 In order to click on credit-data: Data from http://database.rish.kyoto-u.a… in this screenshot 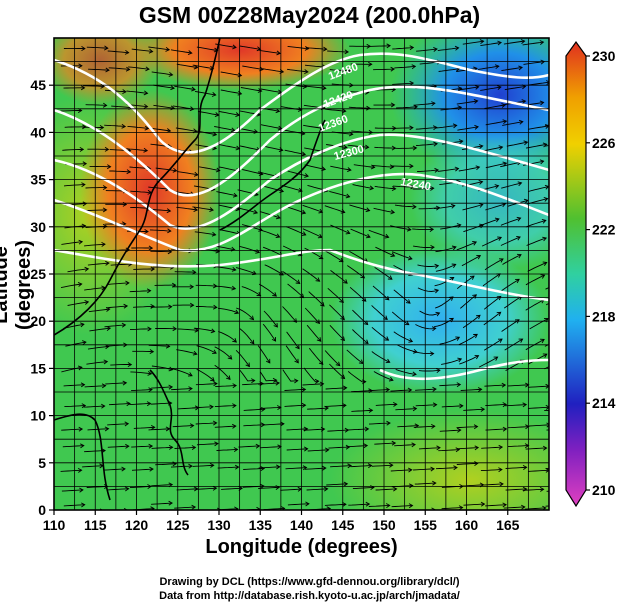, I will do `click(309, 596)`.